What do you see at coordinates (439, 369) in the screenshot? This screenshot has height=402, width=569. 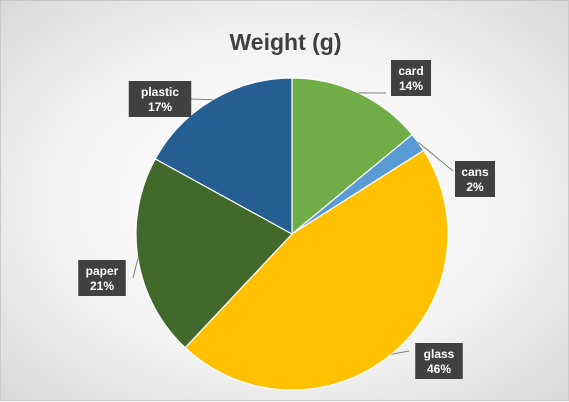 I see `data-label-percent: 46%` at bounding box center [439, 369].